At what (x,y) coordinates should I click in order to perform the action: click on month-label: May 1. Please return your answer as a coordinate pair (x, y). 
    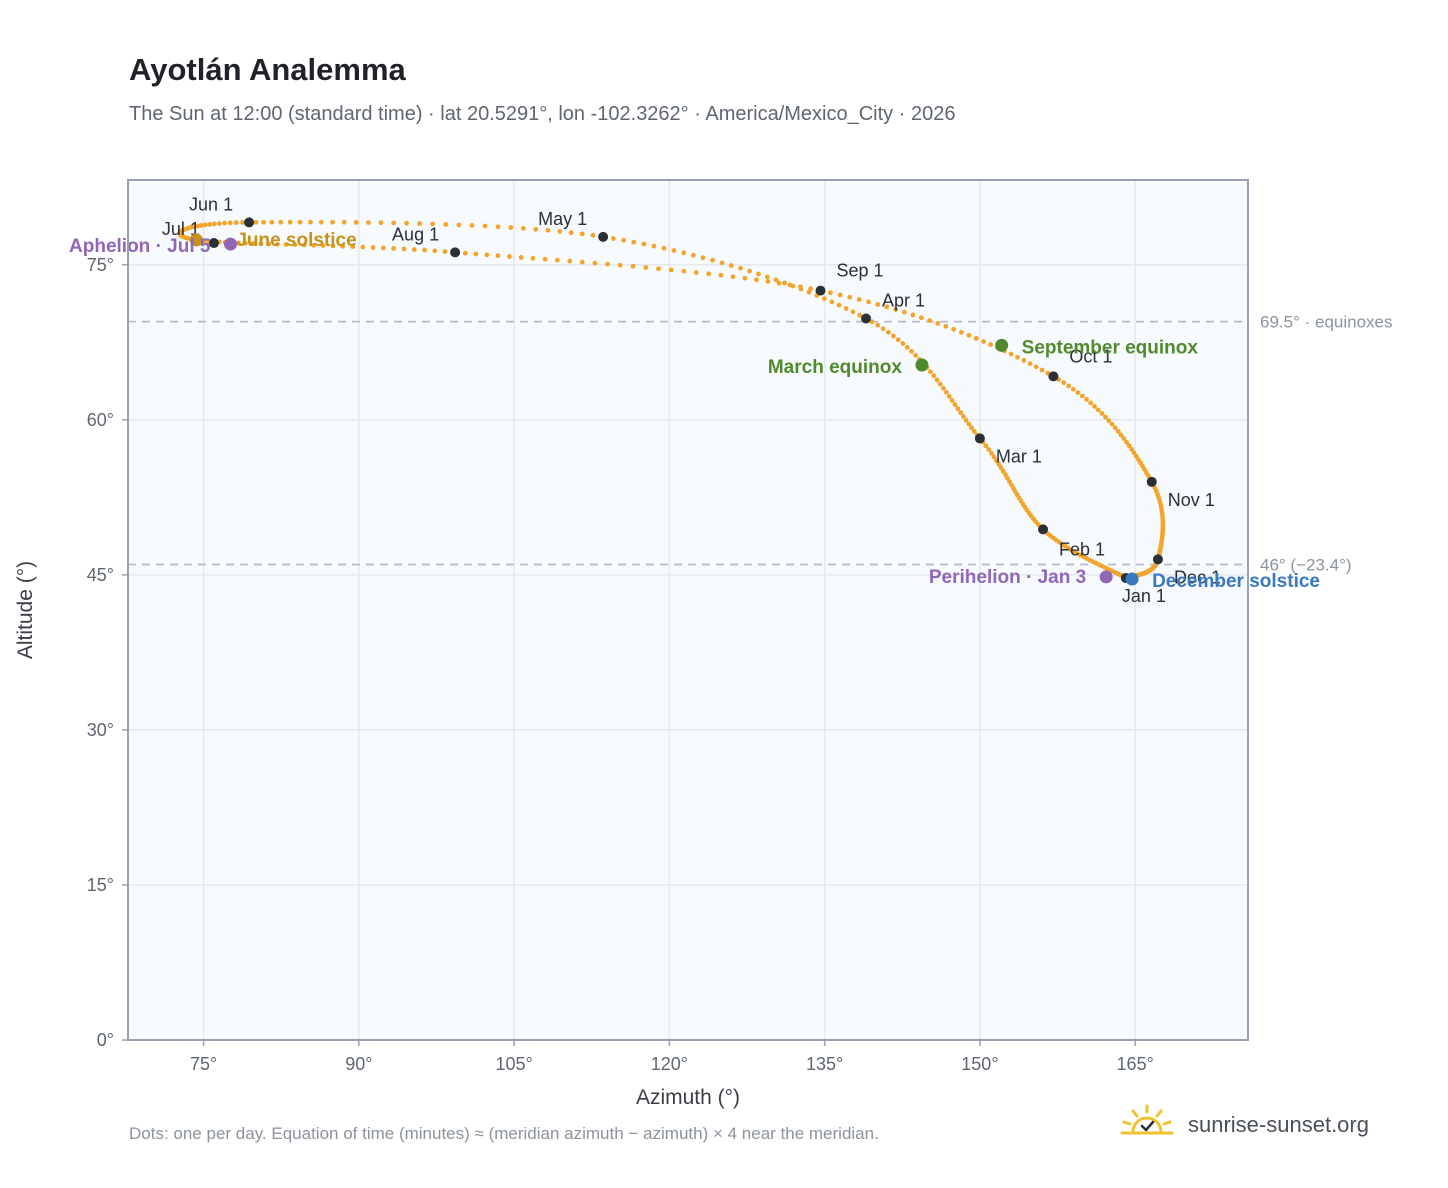
    Looking at the image, I should click on (562, 219).